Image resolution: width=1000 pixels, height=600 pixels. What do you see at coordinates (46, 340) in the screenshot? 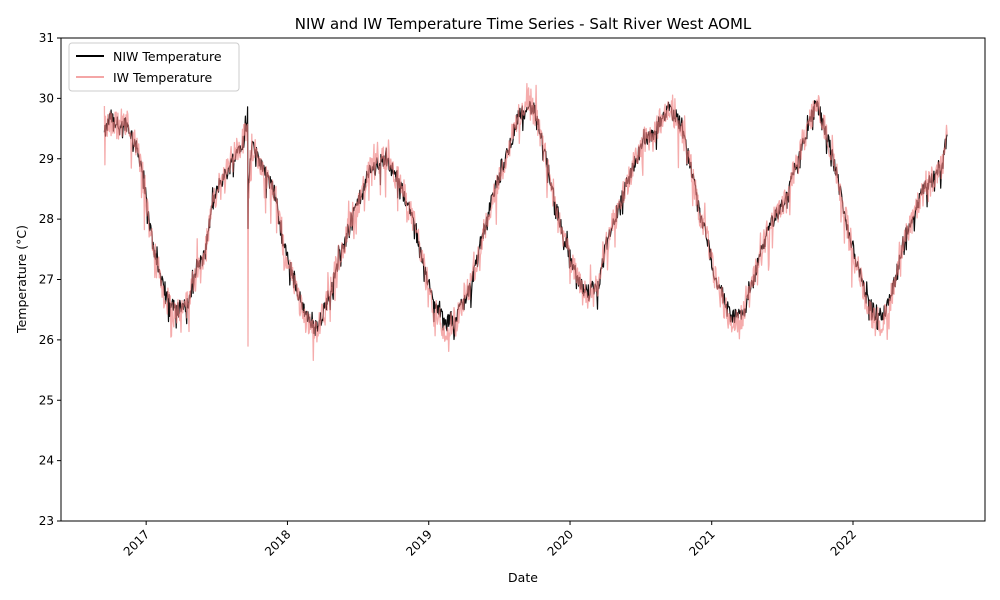
I see `y-tick-label: 26` at bounding box center [46, 340].